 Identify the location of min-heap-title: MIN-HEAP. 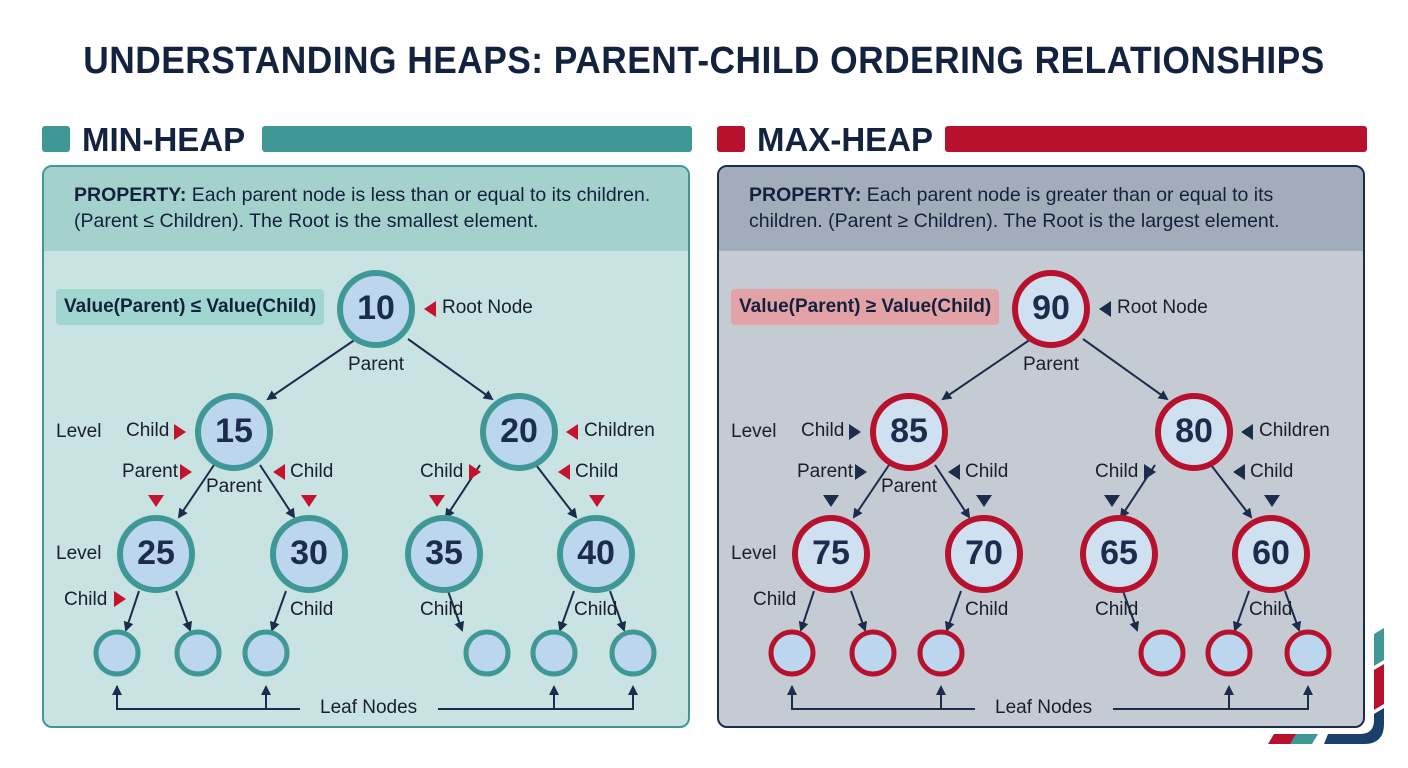
(164, 139).